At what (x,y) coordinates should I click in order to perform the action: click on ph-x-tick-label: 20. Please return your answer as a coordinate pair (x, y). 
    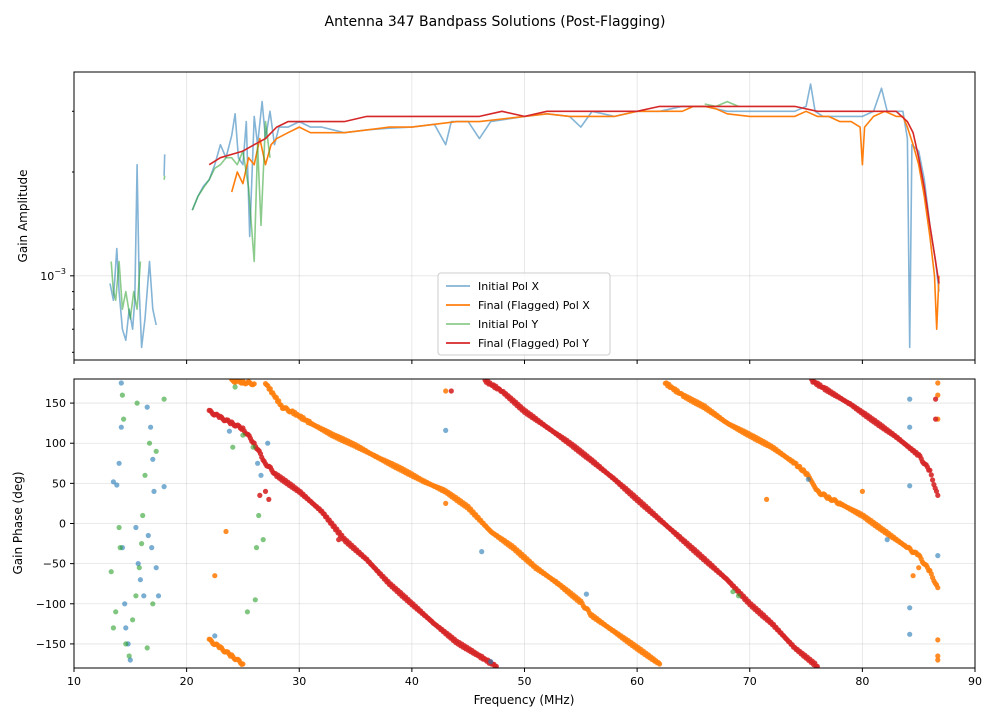
    Looking at the image, I should click on (187, 681).